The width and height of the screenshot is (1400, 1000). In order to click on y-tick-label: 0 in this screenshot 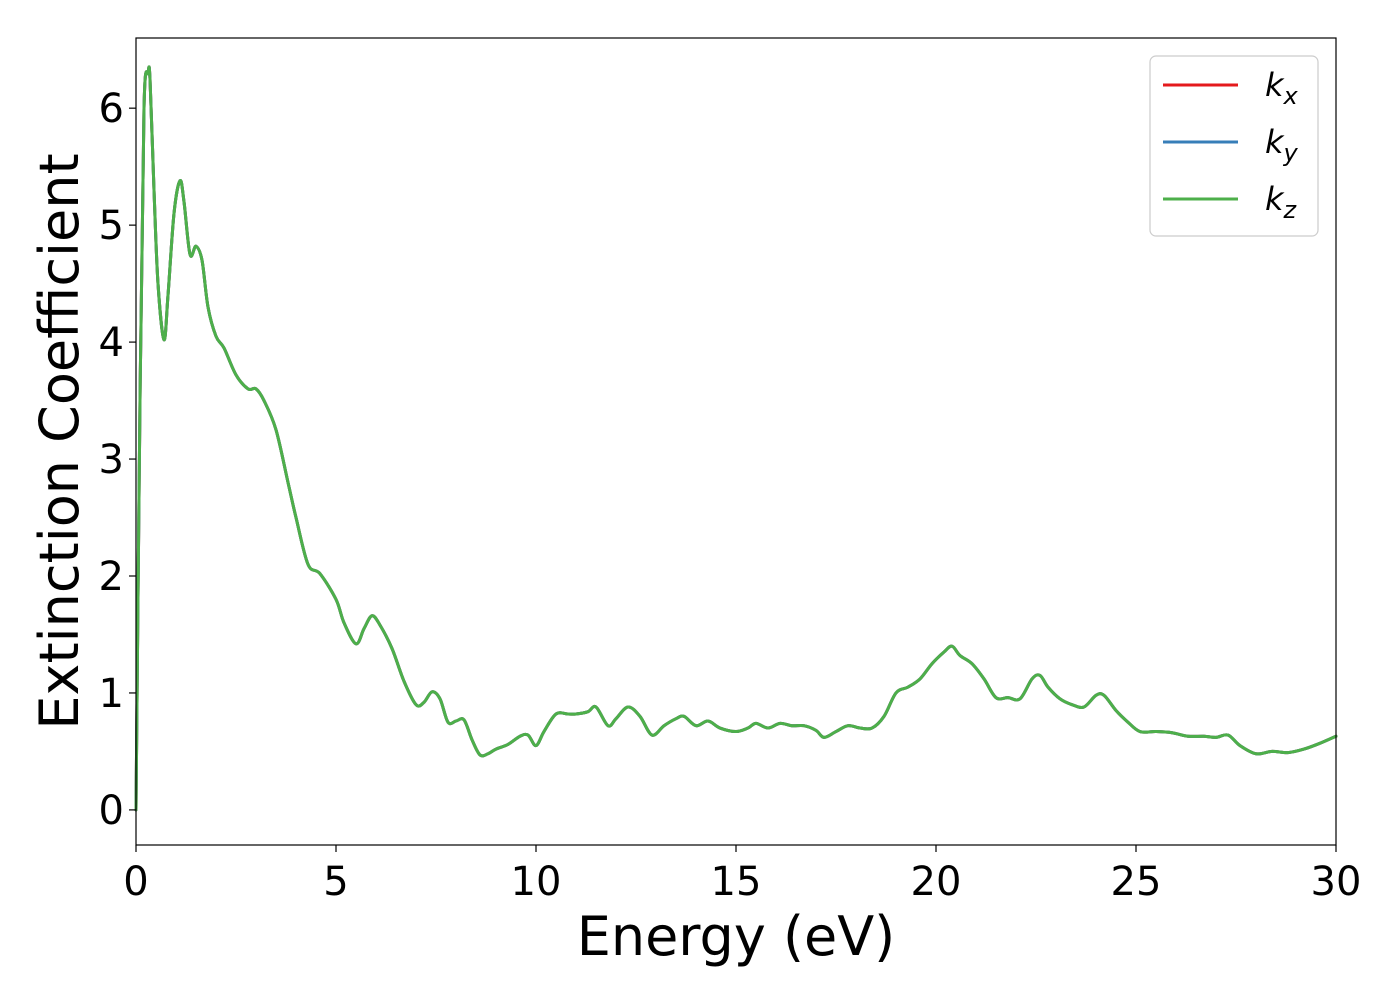, I will do `click(111, 811)`.